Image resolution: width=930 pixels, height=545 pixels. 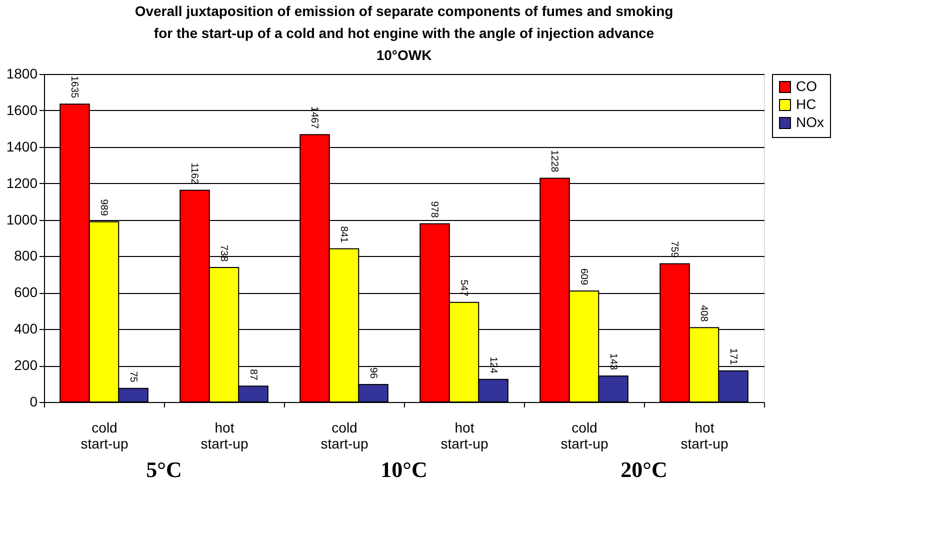 I want to click on data-label: 978, so click(x=434, y=209).